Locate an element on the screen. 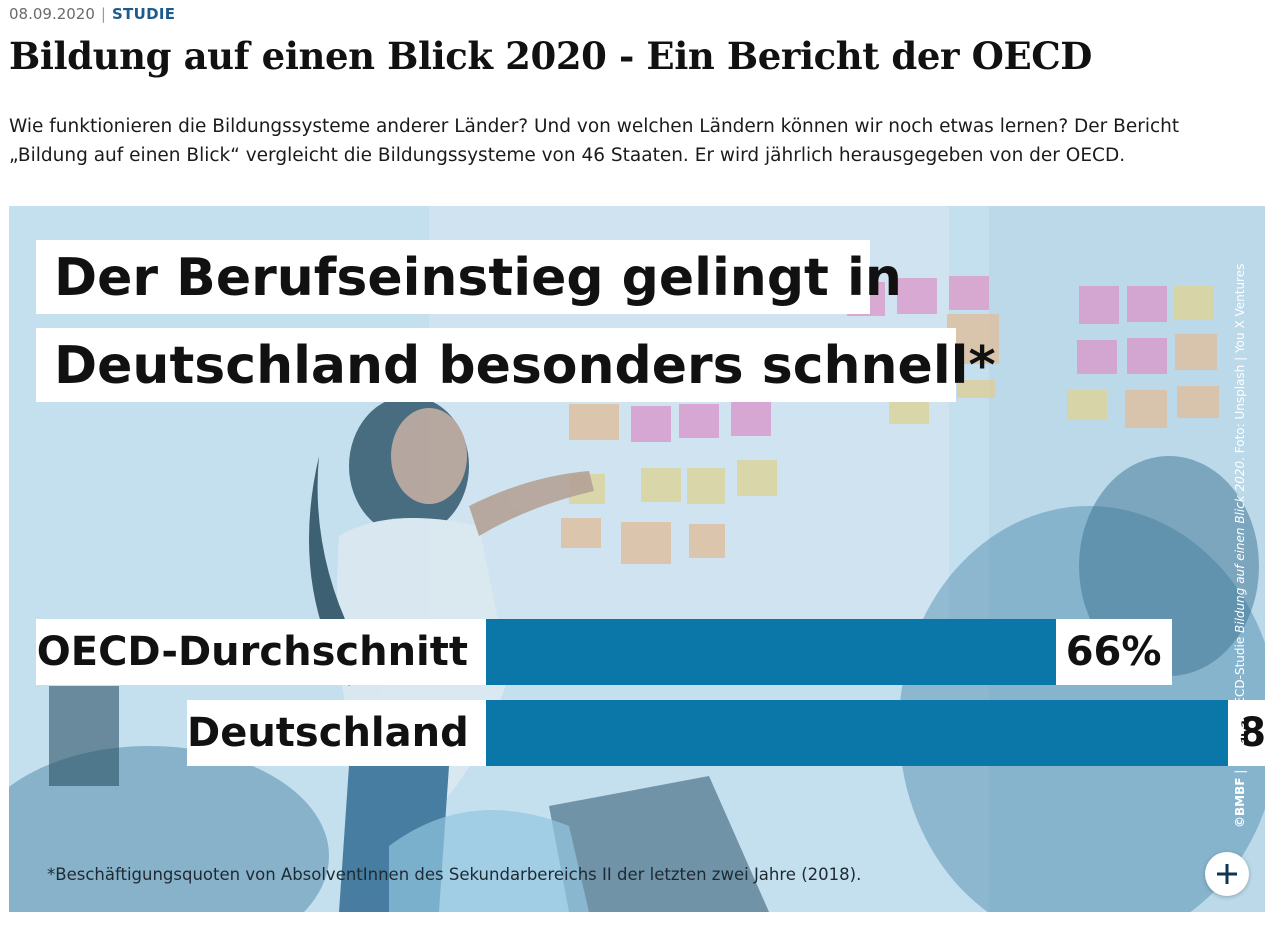  bar-value-1: 86% is located at coordinates (1246, 733).